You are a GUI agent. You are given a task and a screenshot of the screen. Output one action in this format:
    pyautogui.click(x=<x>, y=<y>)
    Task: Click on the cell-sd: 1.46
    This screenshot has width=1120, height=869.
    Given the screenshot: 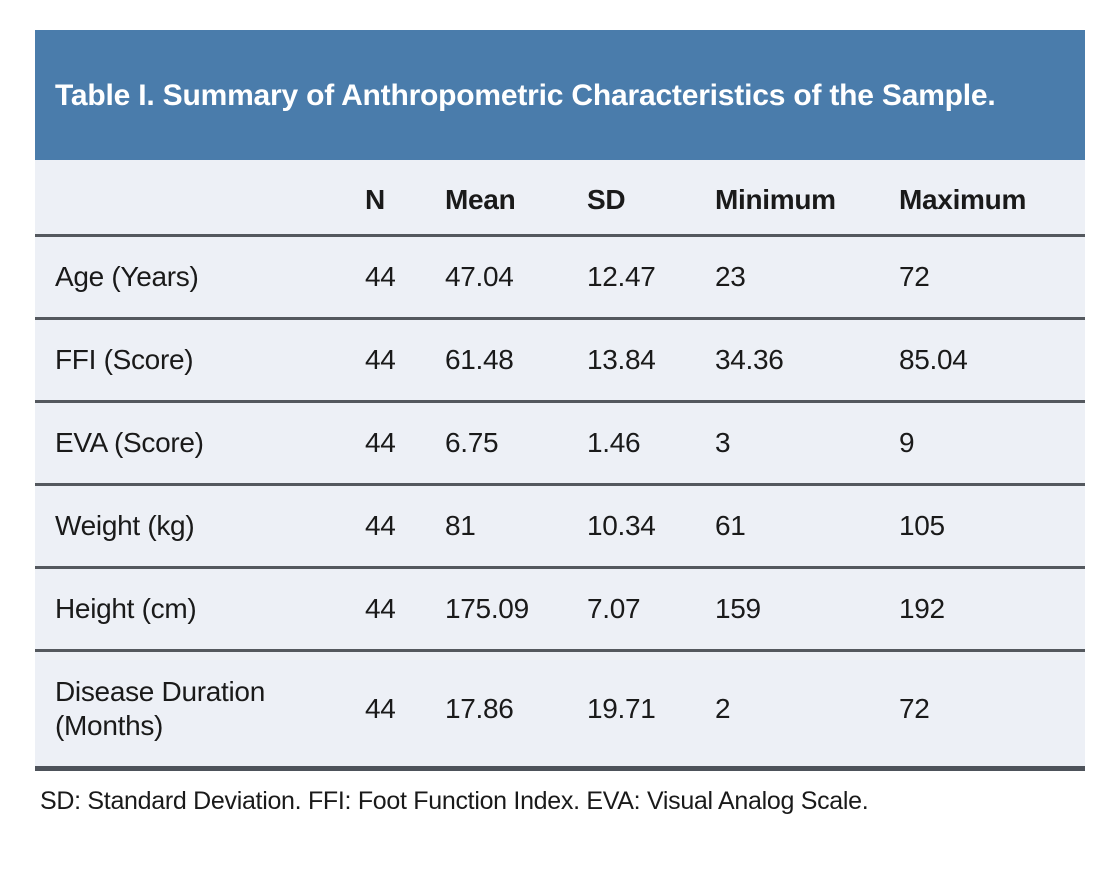 What is the action you would take?
    pyautogui.click(x=651, y=443)
    